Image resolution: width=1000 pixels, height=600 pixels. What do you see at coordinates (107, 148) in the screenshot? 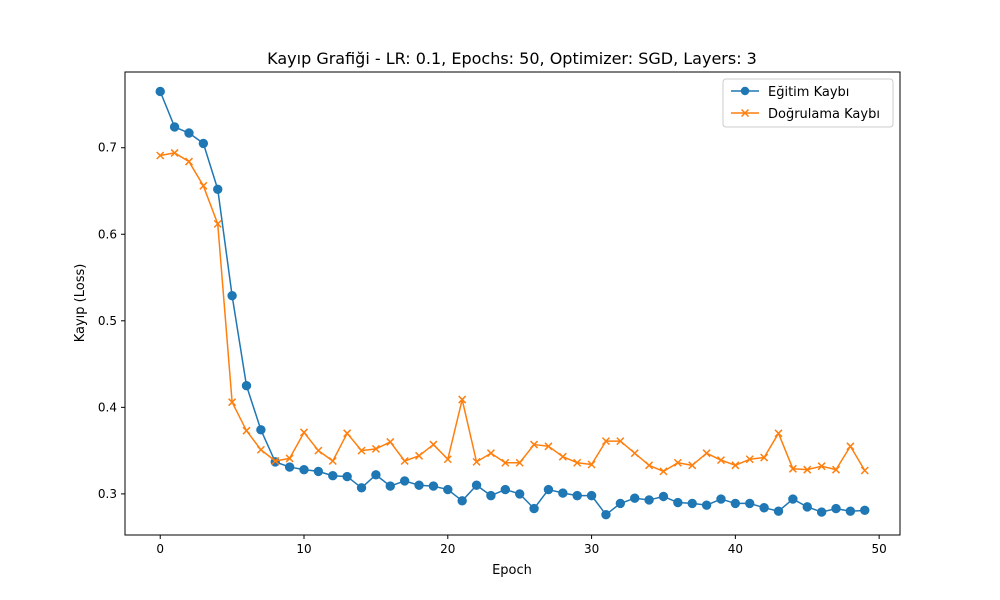
I see `y-tick-label: 0.7` at bounding box center [107, 148].